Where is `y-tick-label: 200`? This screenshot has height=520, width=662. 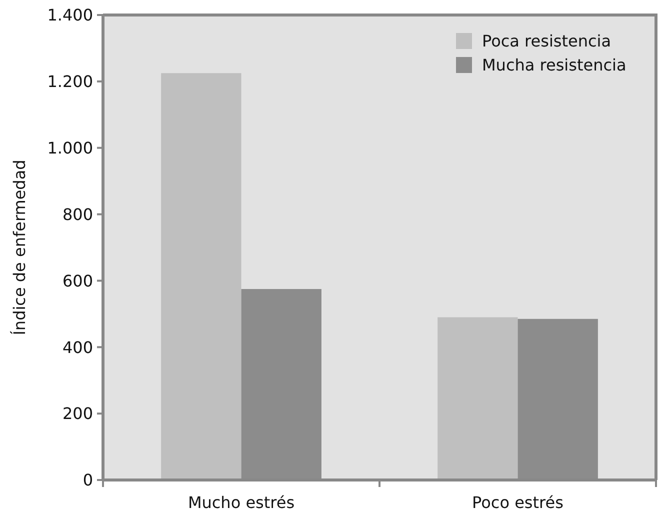
y-tick-label: 200 is located at coordinates (77, 414).